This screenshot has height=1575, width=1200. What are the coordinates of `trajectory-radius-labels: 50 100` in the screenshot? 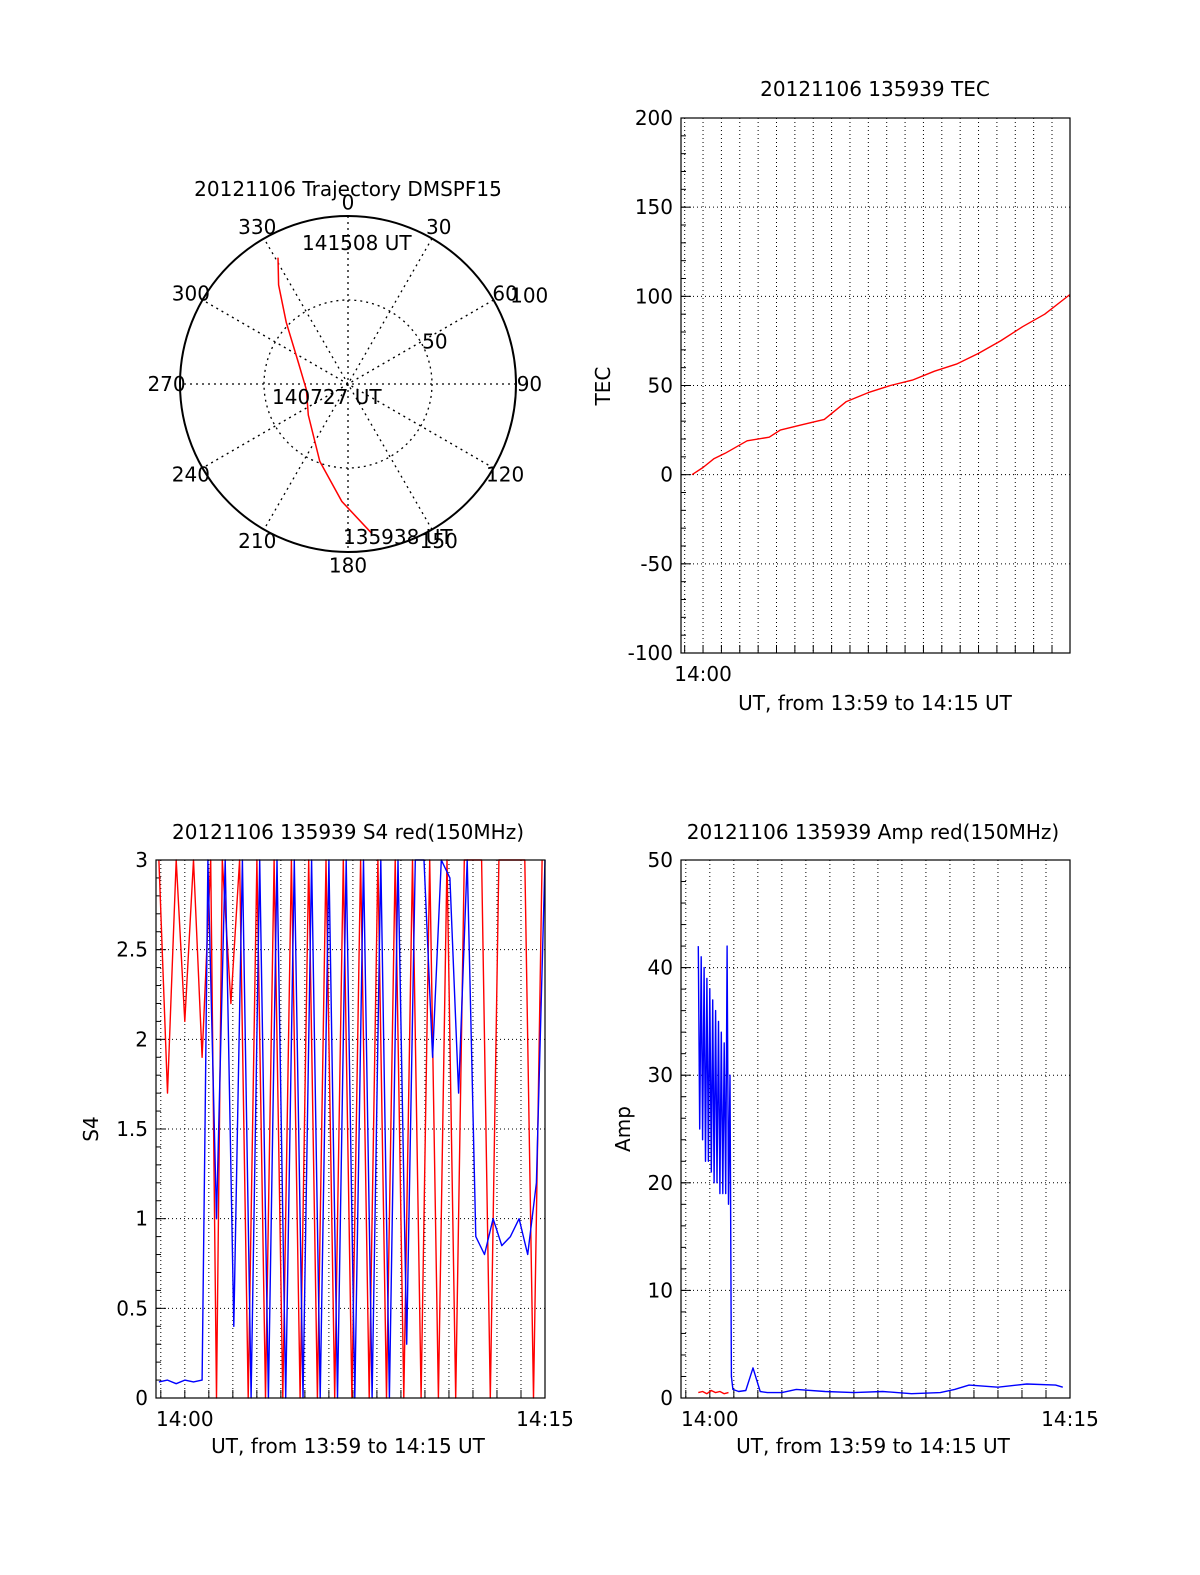 It's located at (485, 319).